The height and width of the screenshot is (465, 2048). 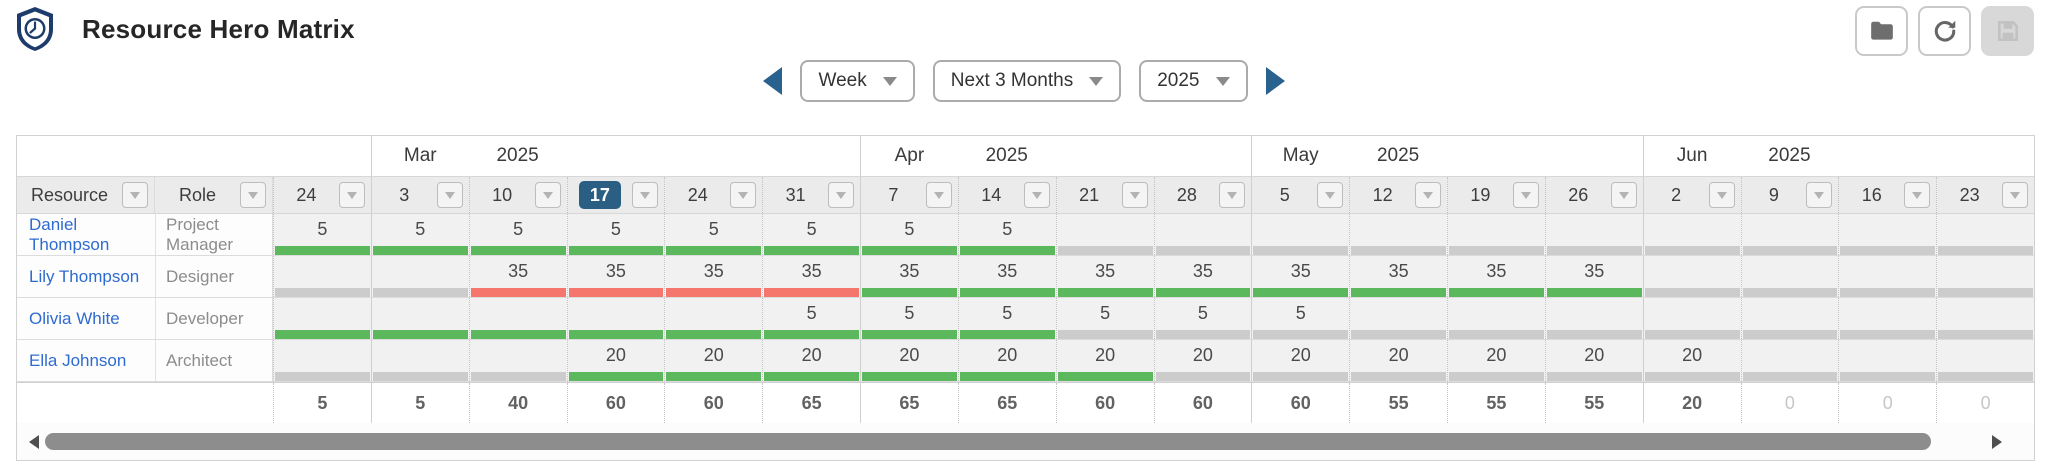 I want to click on resource-link: Daniel Thompson, so click(x=69, y=234).